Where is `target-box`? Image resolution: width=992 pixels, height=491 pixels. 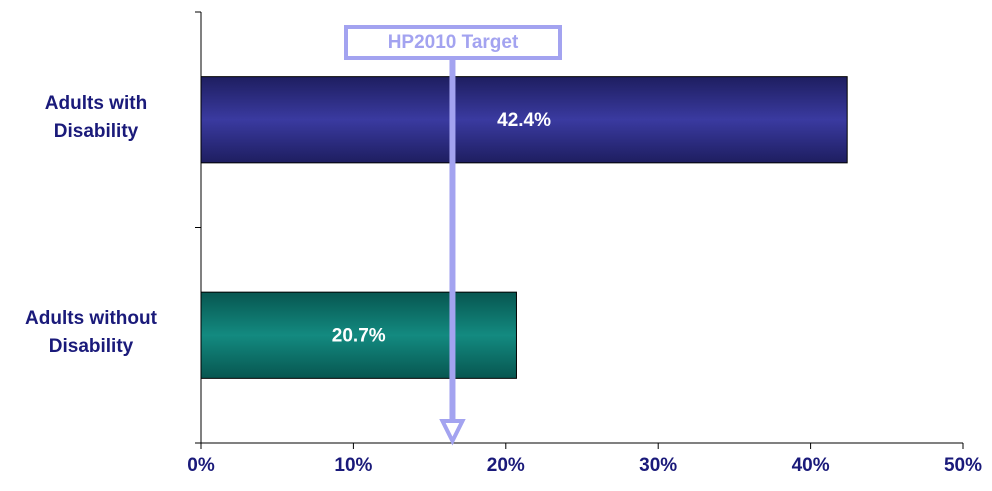 target-box is located at coordinates (453, 42).